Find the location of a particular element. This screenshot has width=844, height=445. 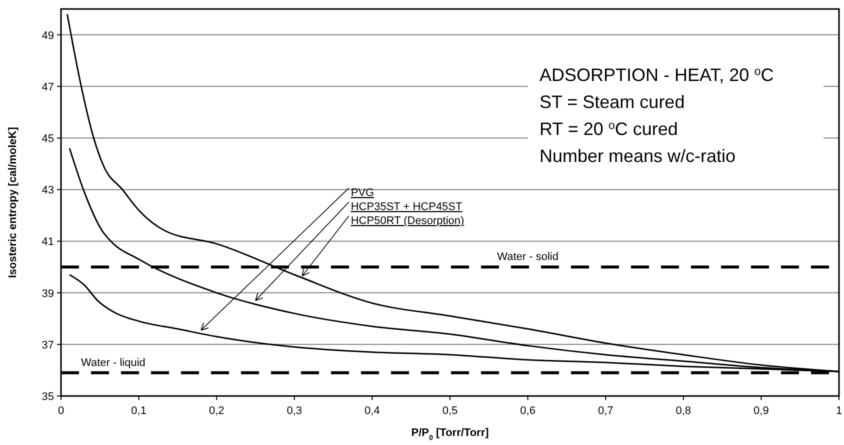

annotation: ADSORPTION - HEAT, 20 $^{o}$C is located at coordinates (656, 75).